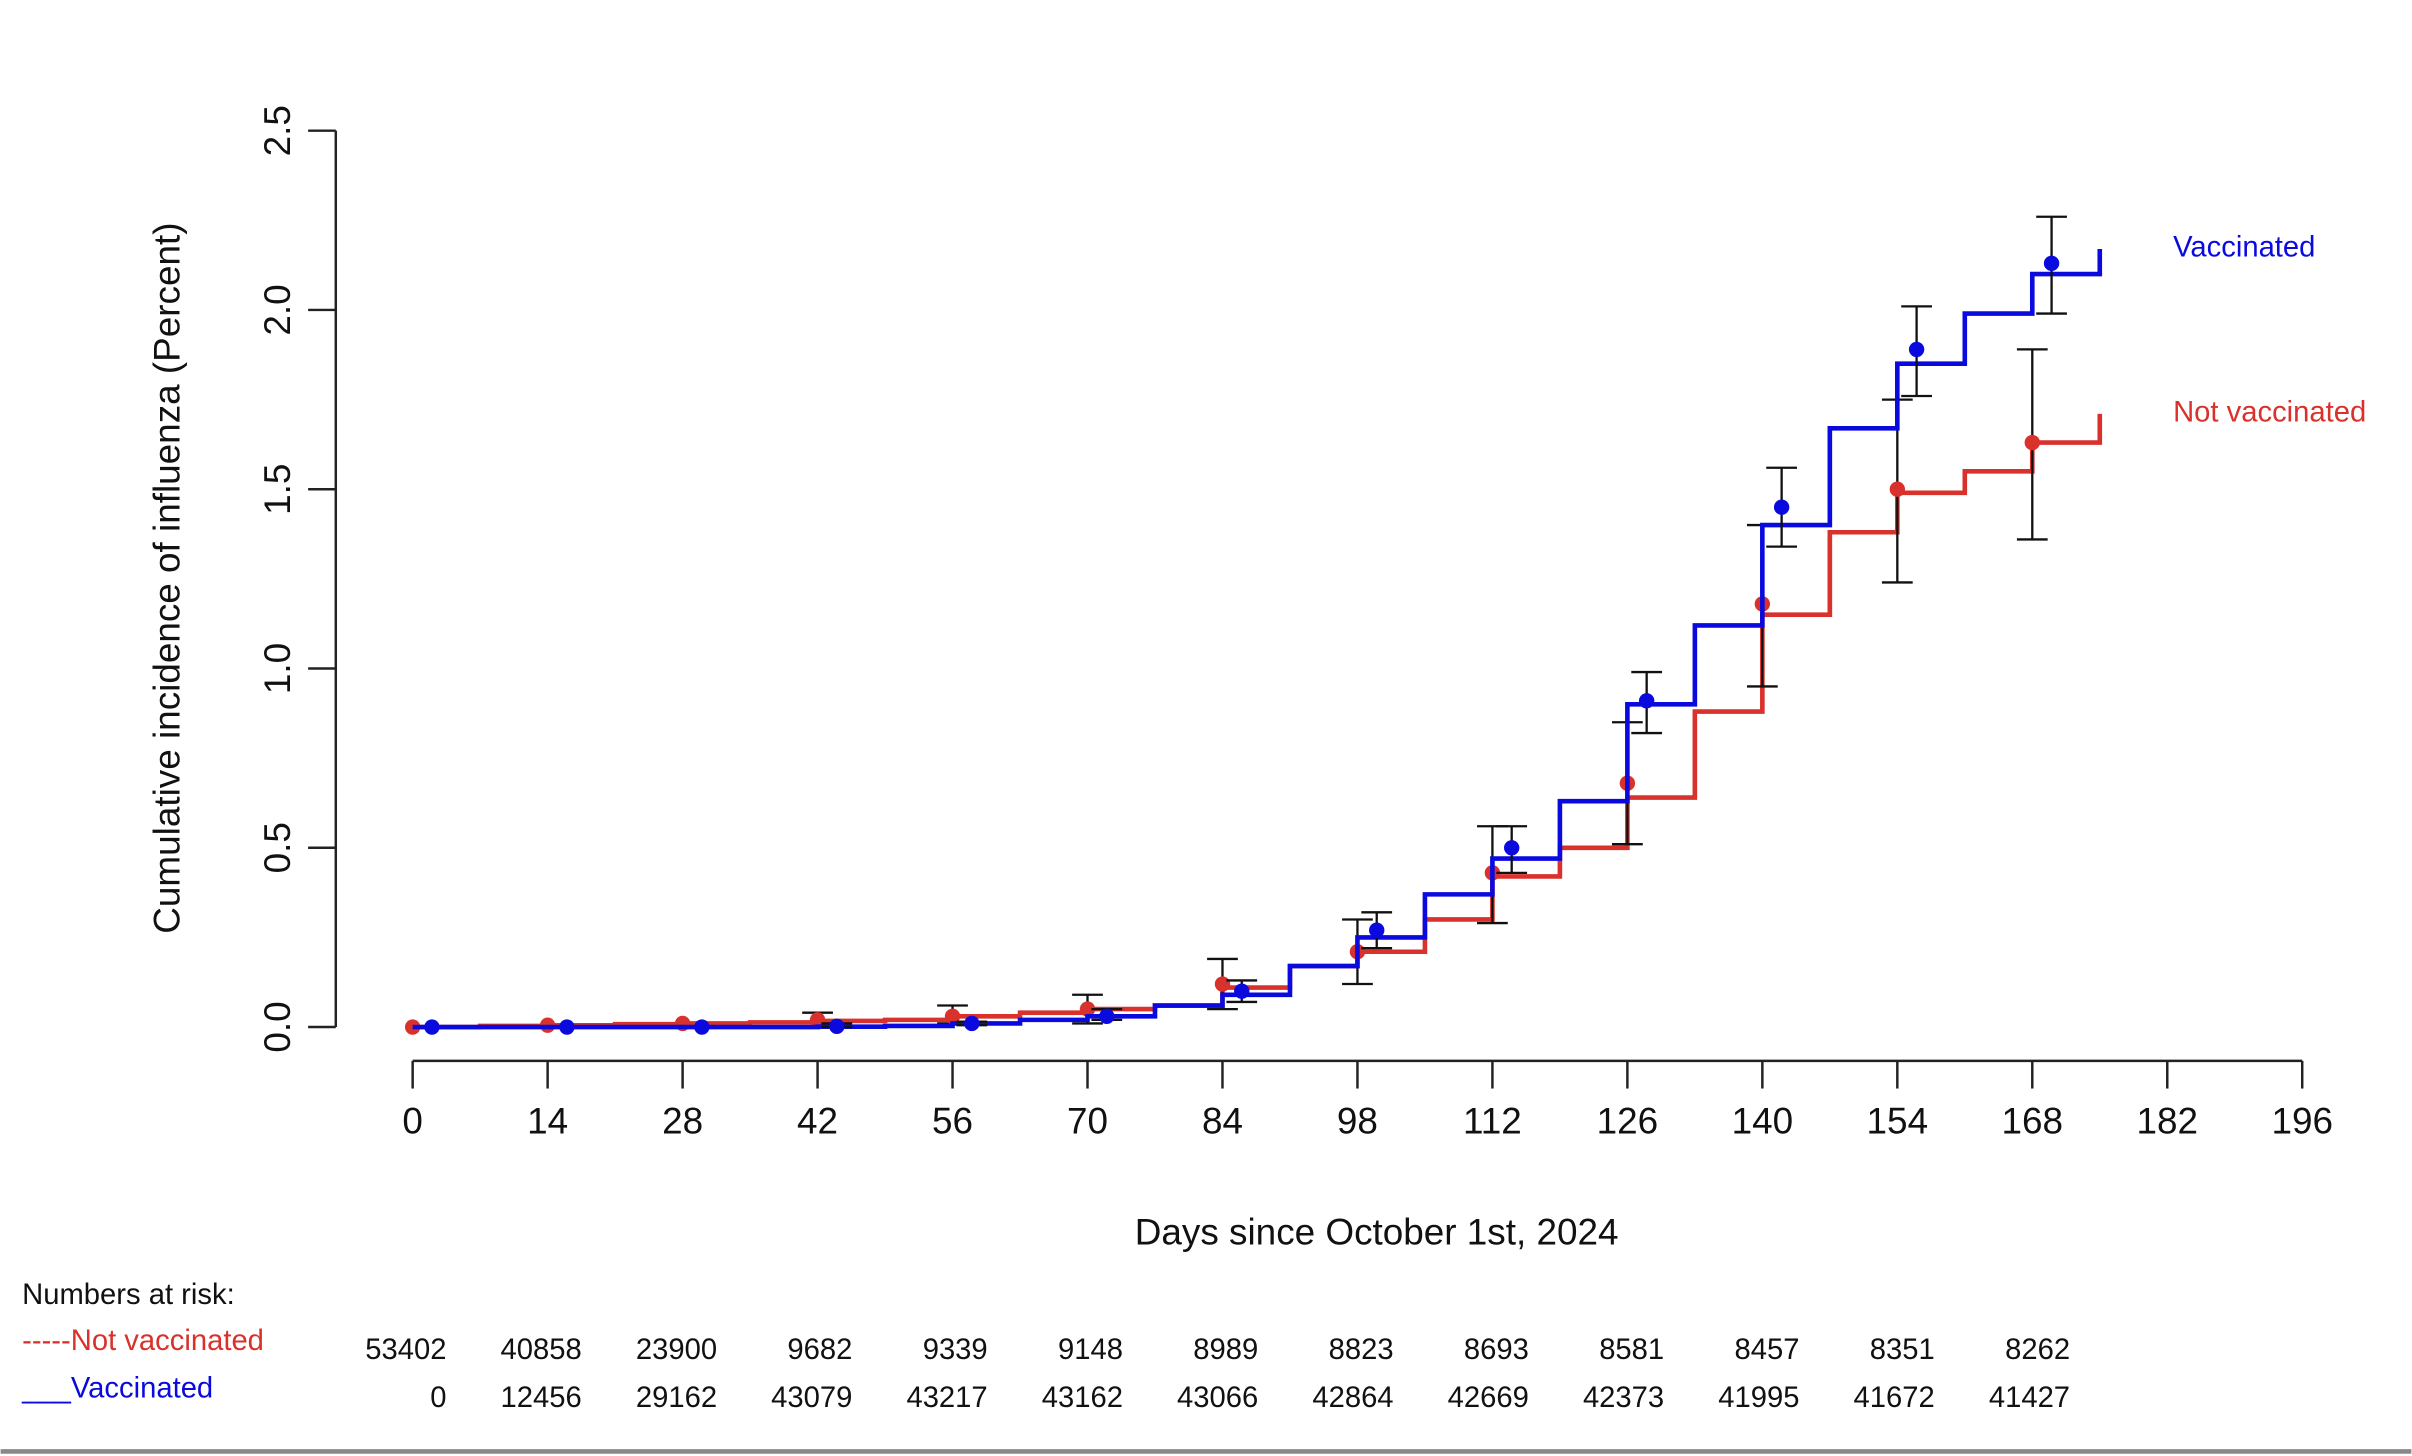  What do you see at coordinates (1217, 1398) in the screenshot?
I see `risk-value: 43066` at bounding box center [1217, 1398].